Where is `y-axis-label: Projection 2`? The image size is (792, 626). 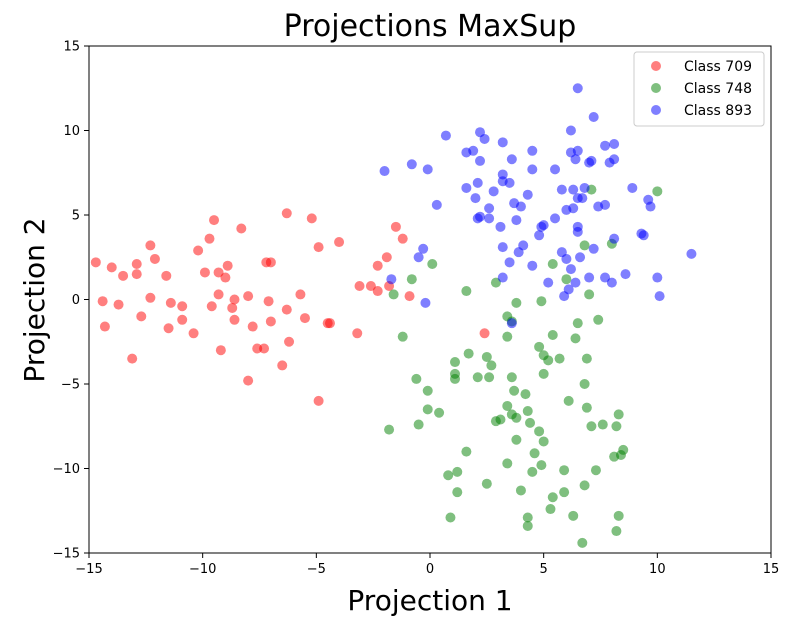 y-axis-label: Projection 2 is located at coordinates (34, 299).